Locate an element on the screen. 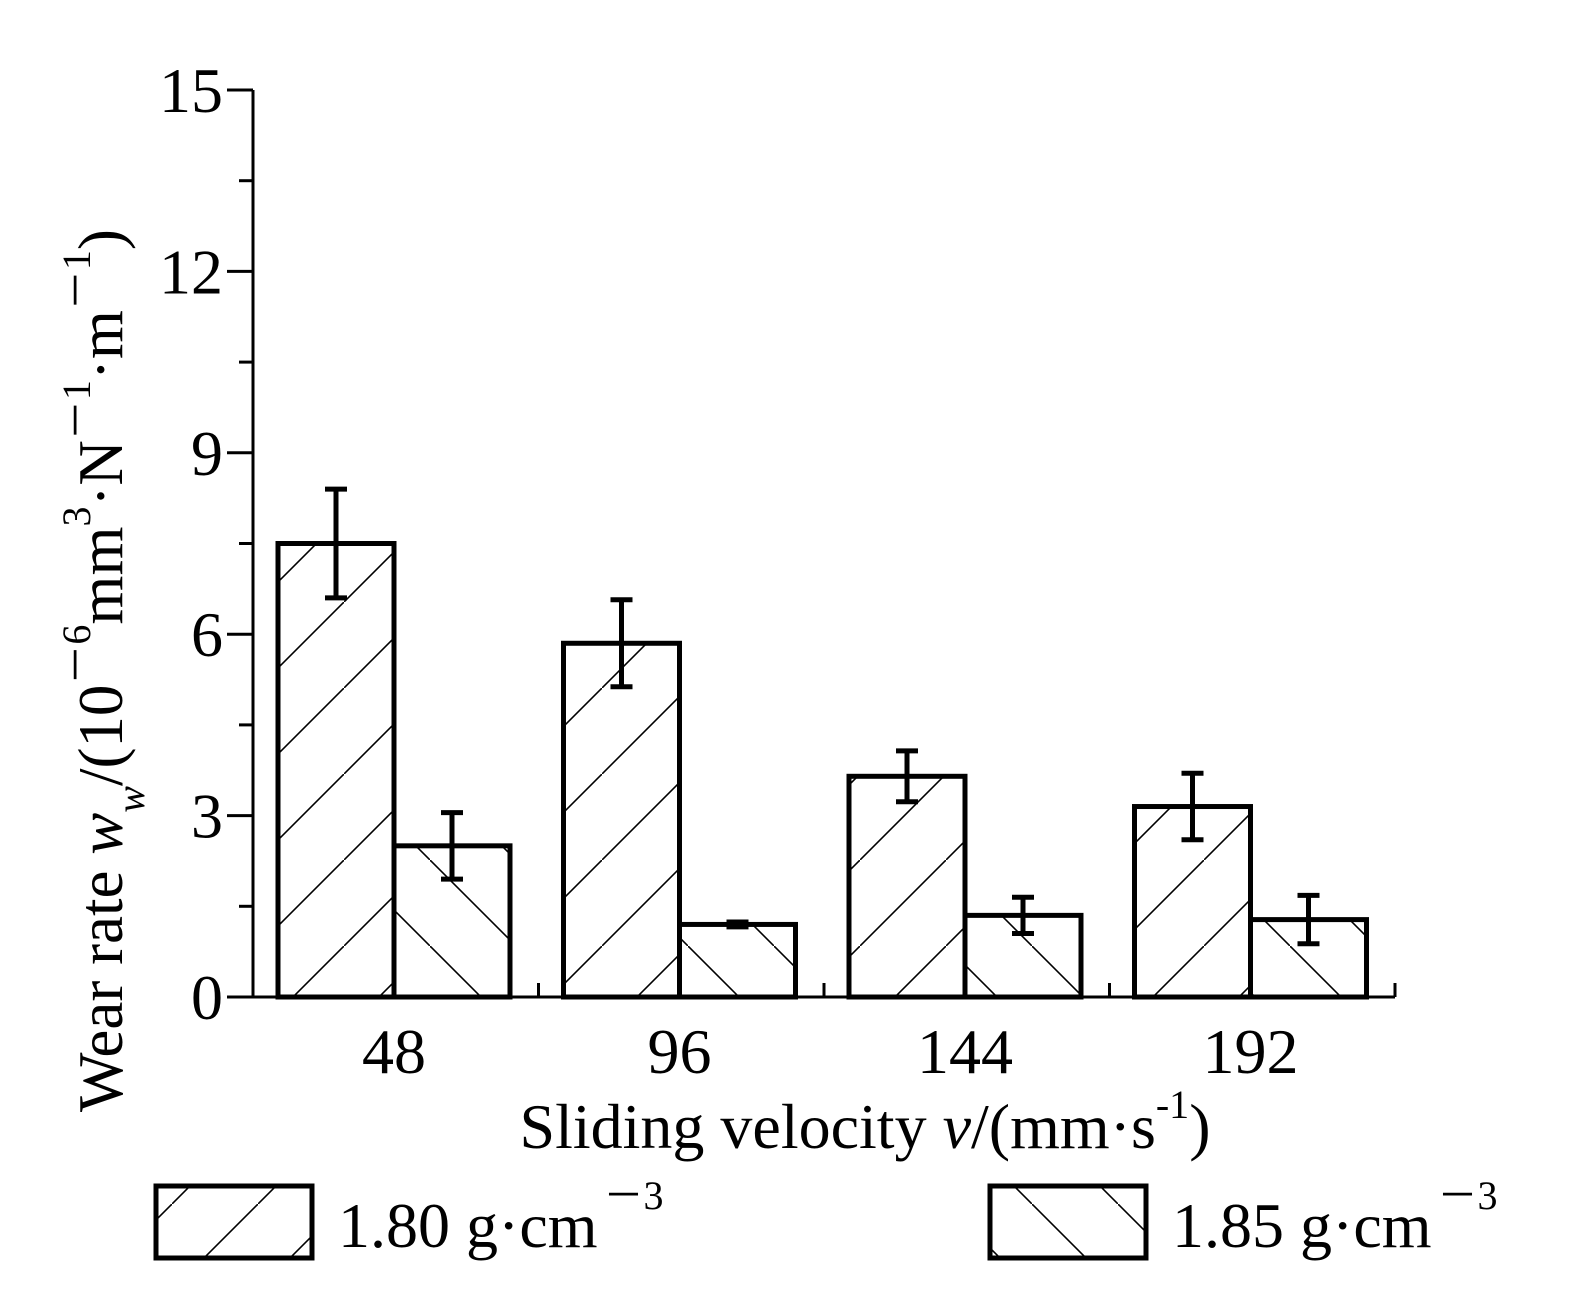  x-tick-label-144: 144 is located at coordinates (965, 1051).